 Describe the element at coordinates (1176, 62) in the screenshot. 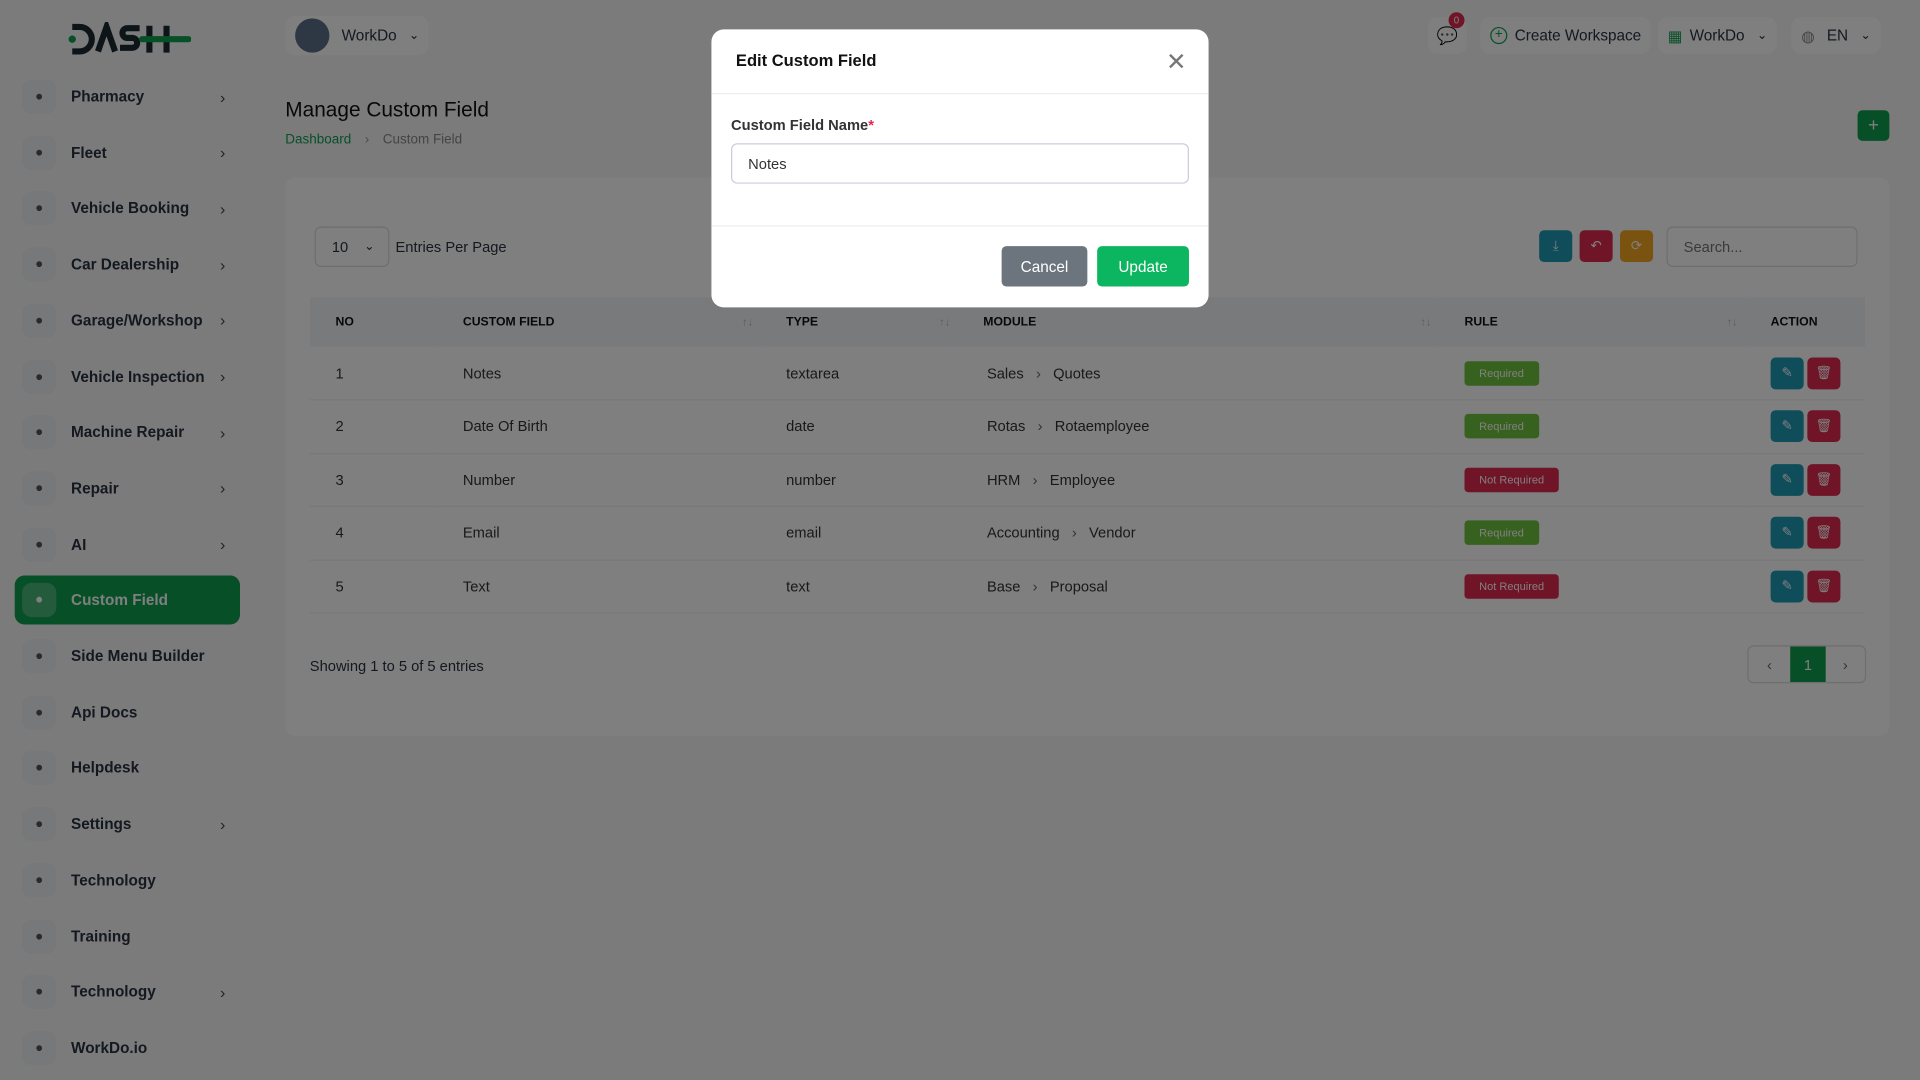

I see `close-icon: ✕` at that location.